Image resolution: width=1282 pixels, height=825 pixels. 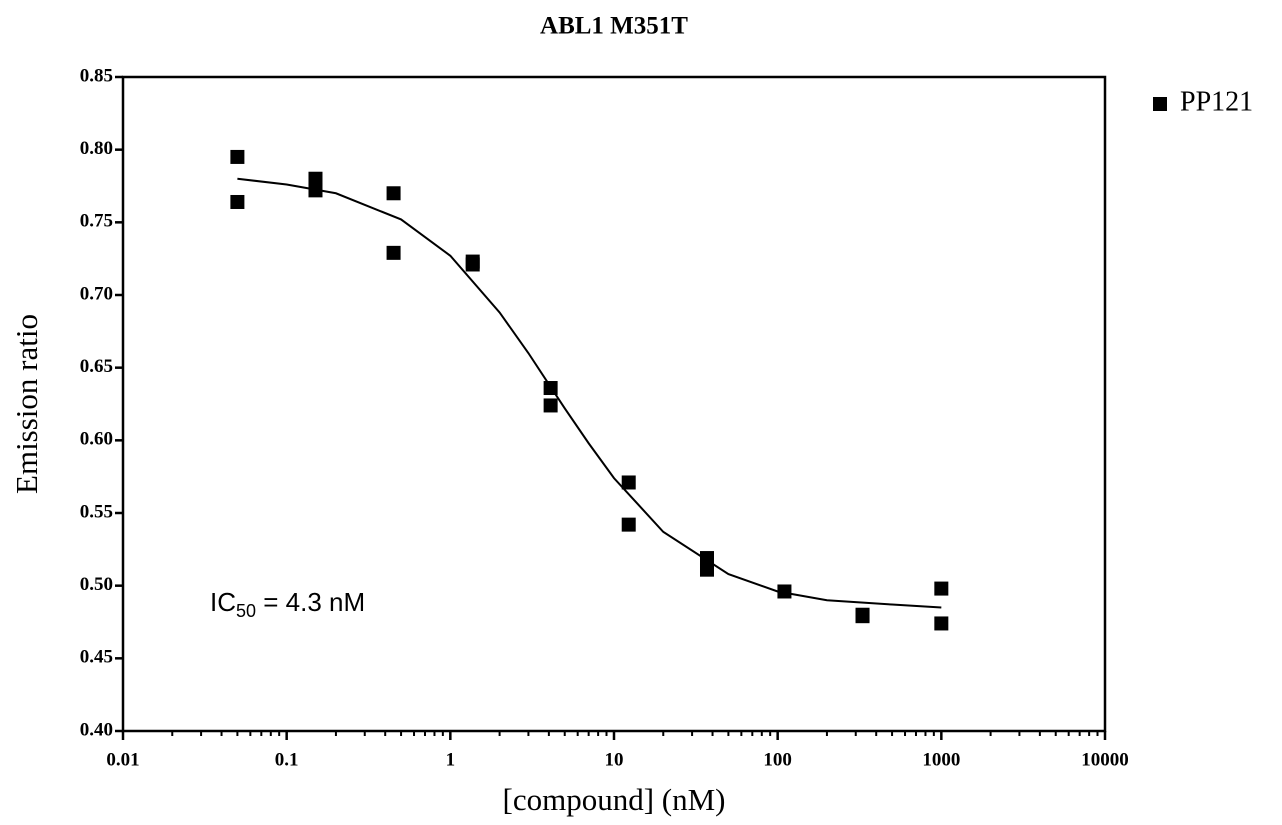 I want to click on legend-label: PP121, so click(x=1216, y=101).